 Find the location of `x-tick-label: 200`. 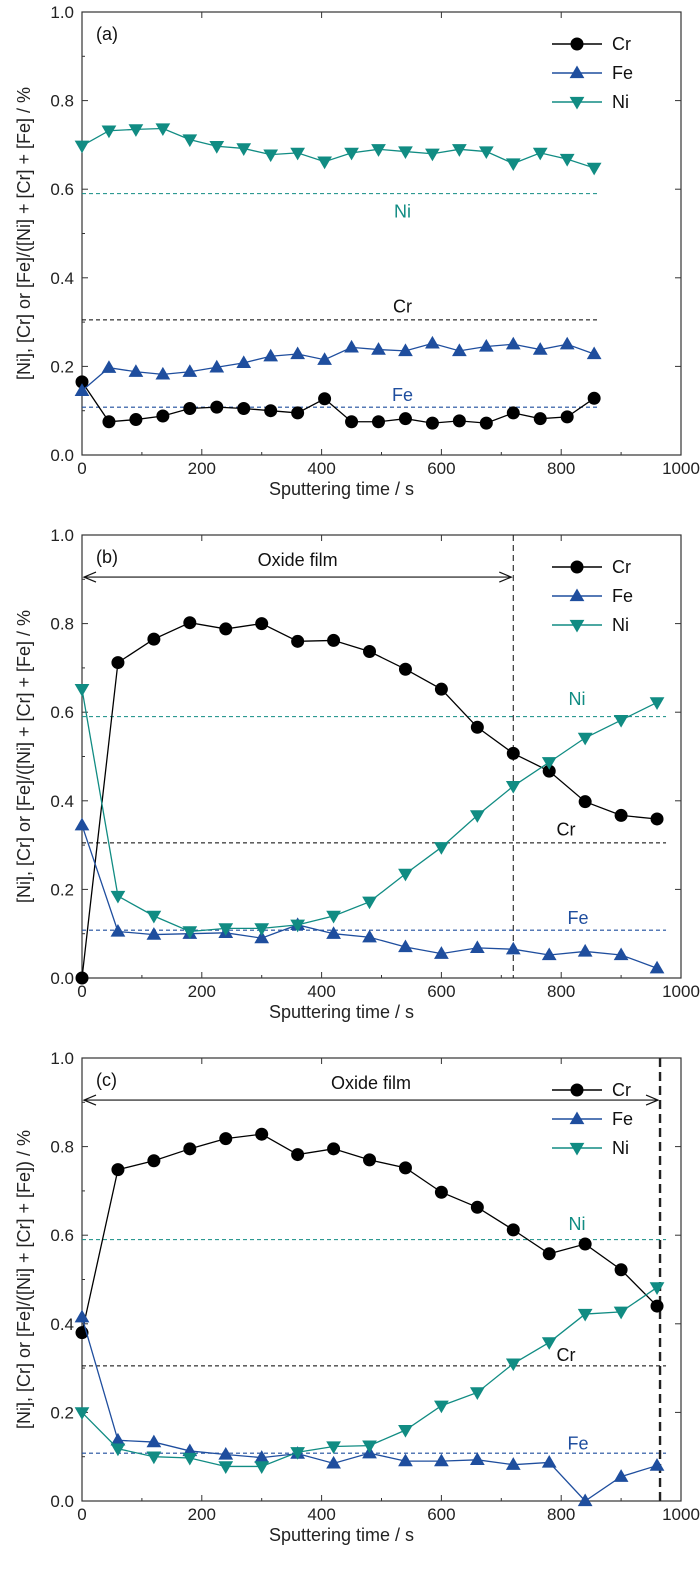

x-tick-label: 200 is located at coordinates (202, 468).